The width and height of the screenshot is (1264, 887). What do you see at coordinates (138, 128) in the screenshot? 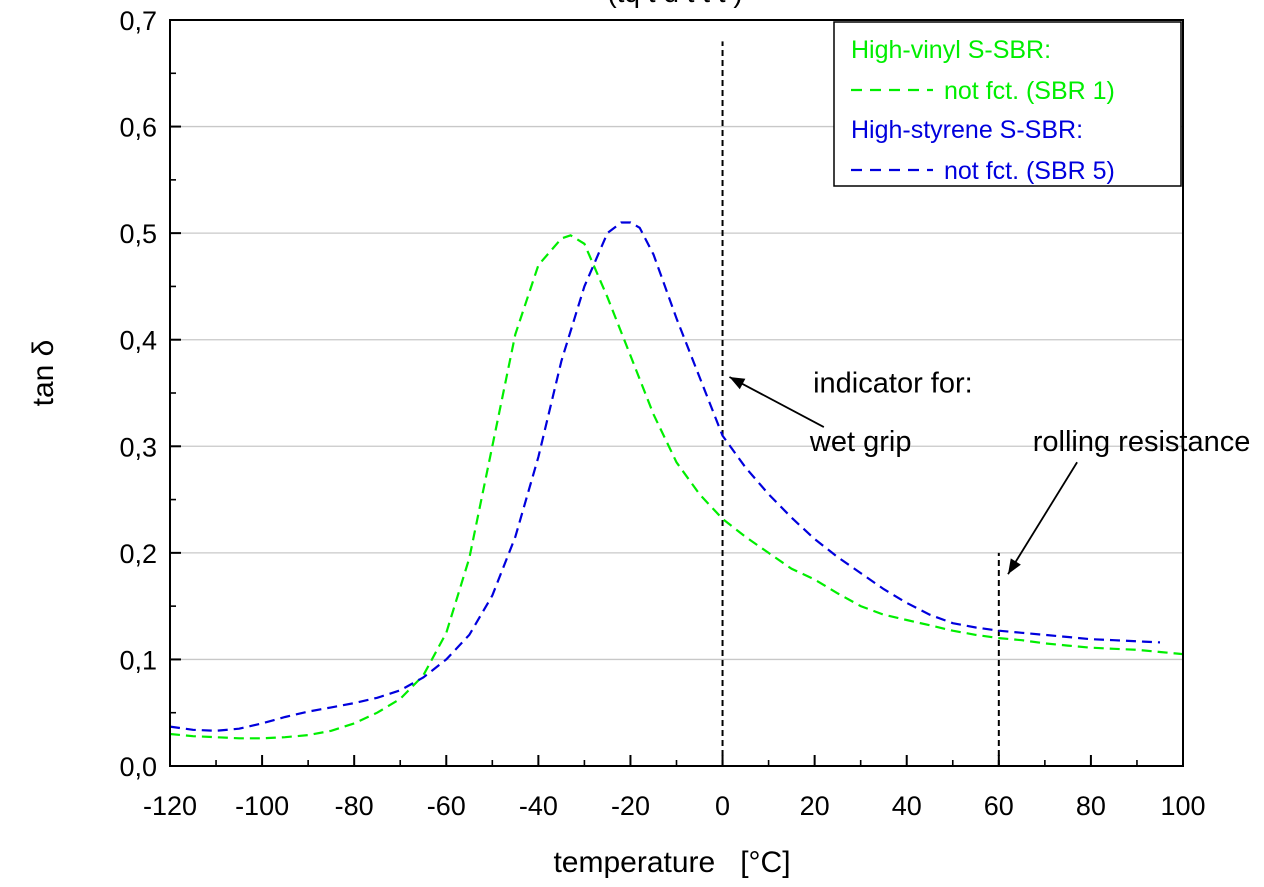
I see `y-tick-label: 0,6` at bounding box center [138, 128].